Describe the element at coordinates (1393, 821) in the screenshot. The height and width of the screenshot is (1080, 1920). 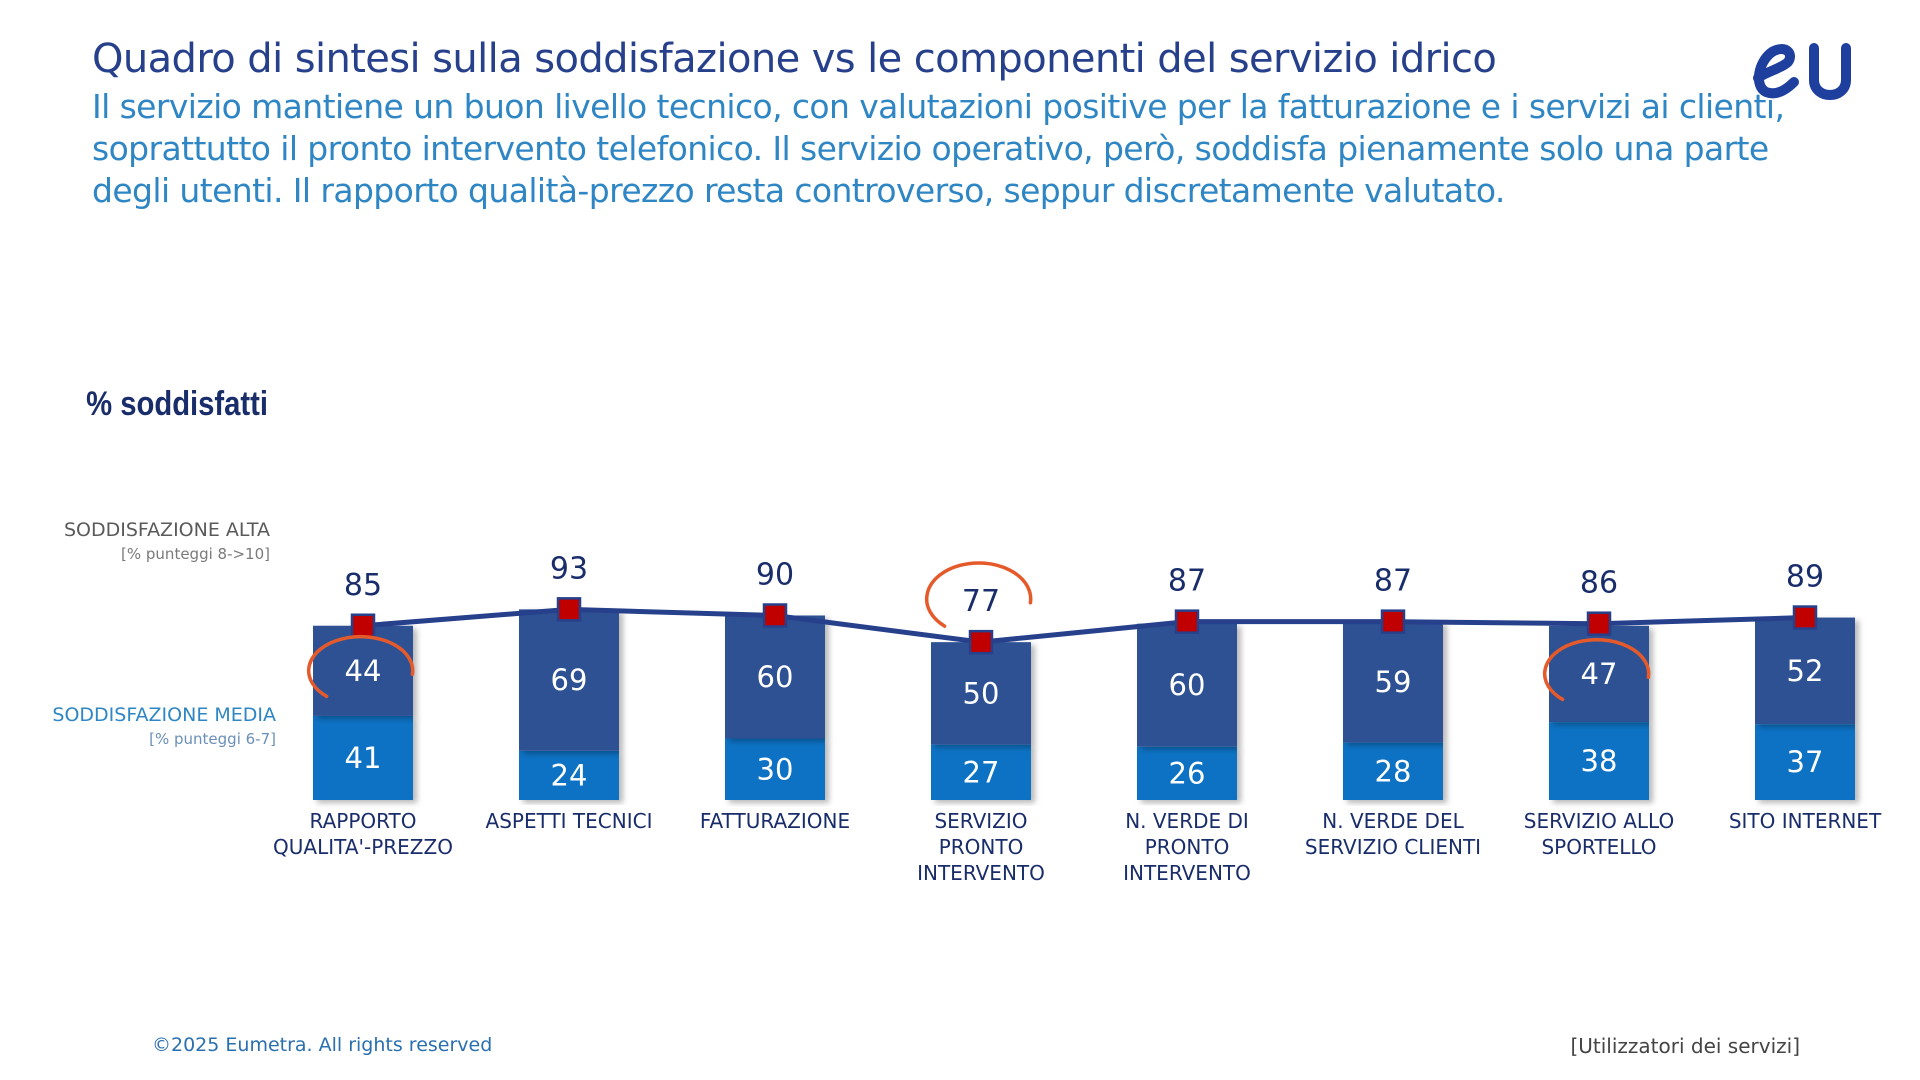
I see `category-label: N. VERDE DEL` at that location.